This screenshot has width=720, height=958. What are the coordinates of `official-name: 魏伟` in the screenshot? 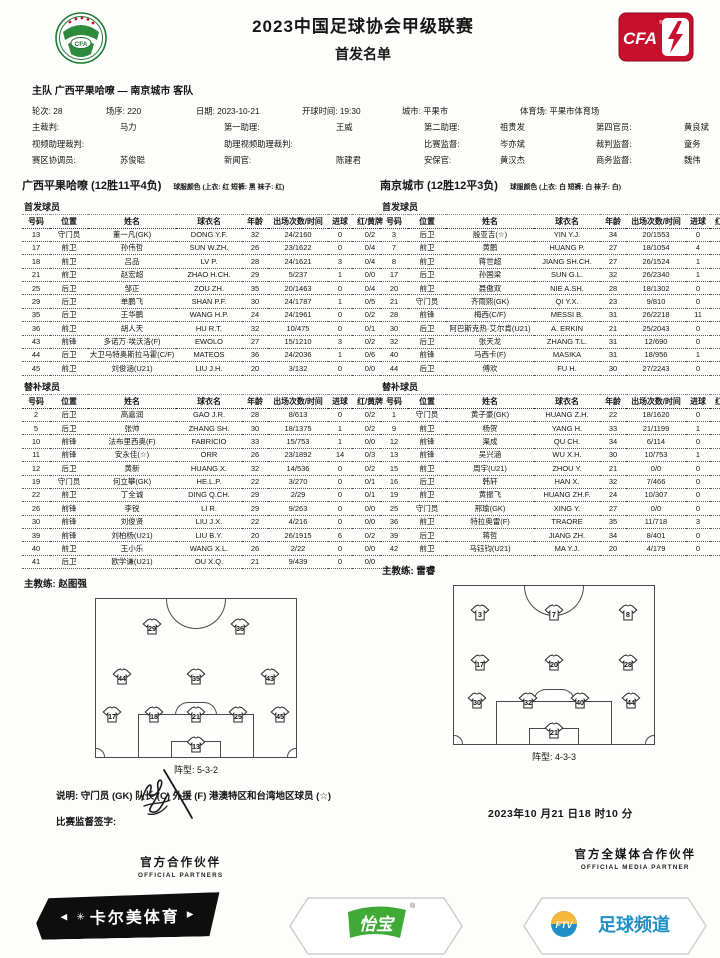 It's located at (692, 160).